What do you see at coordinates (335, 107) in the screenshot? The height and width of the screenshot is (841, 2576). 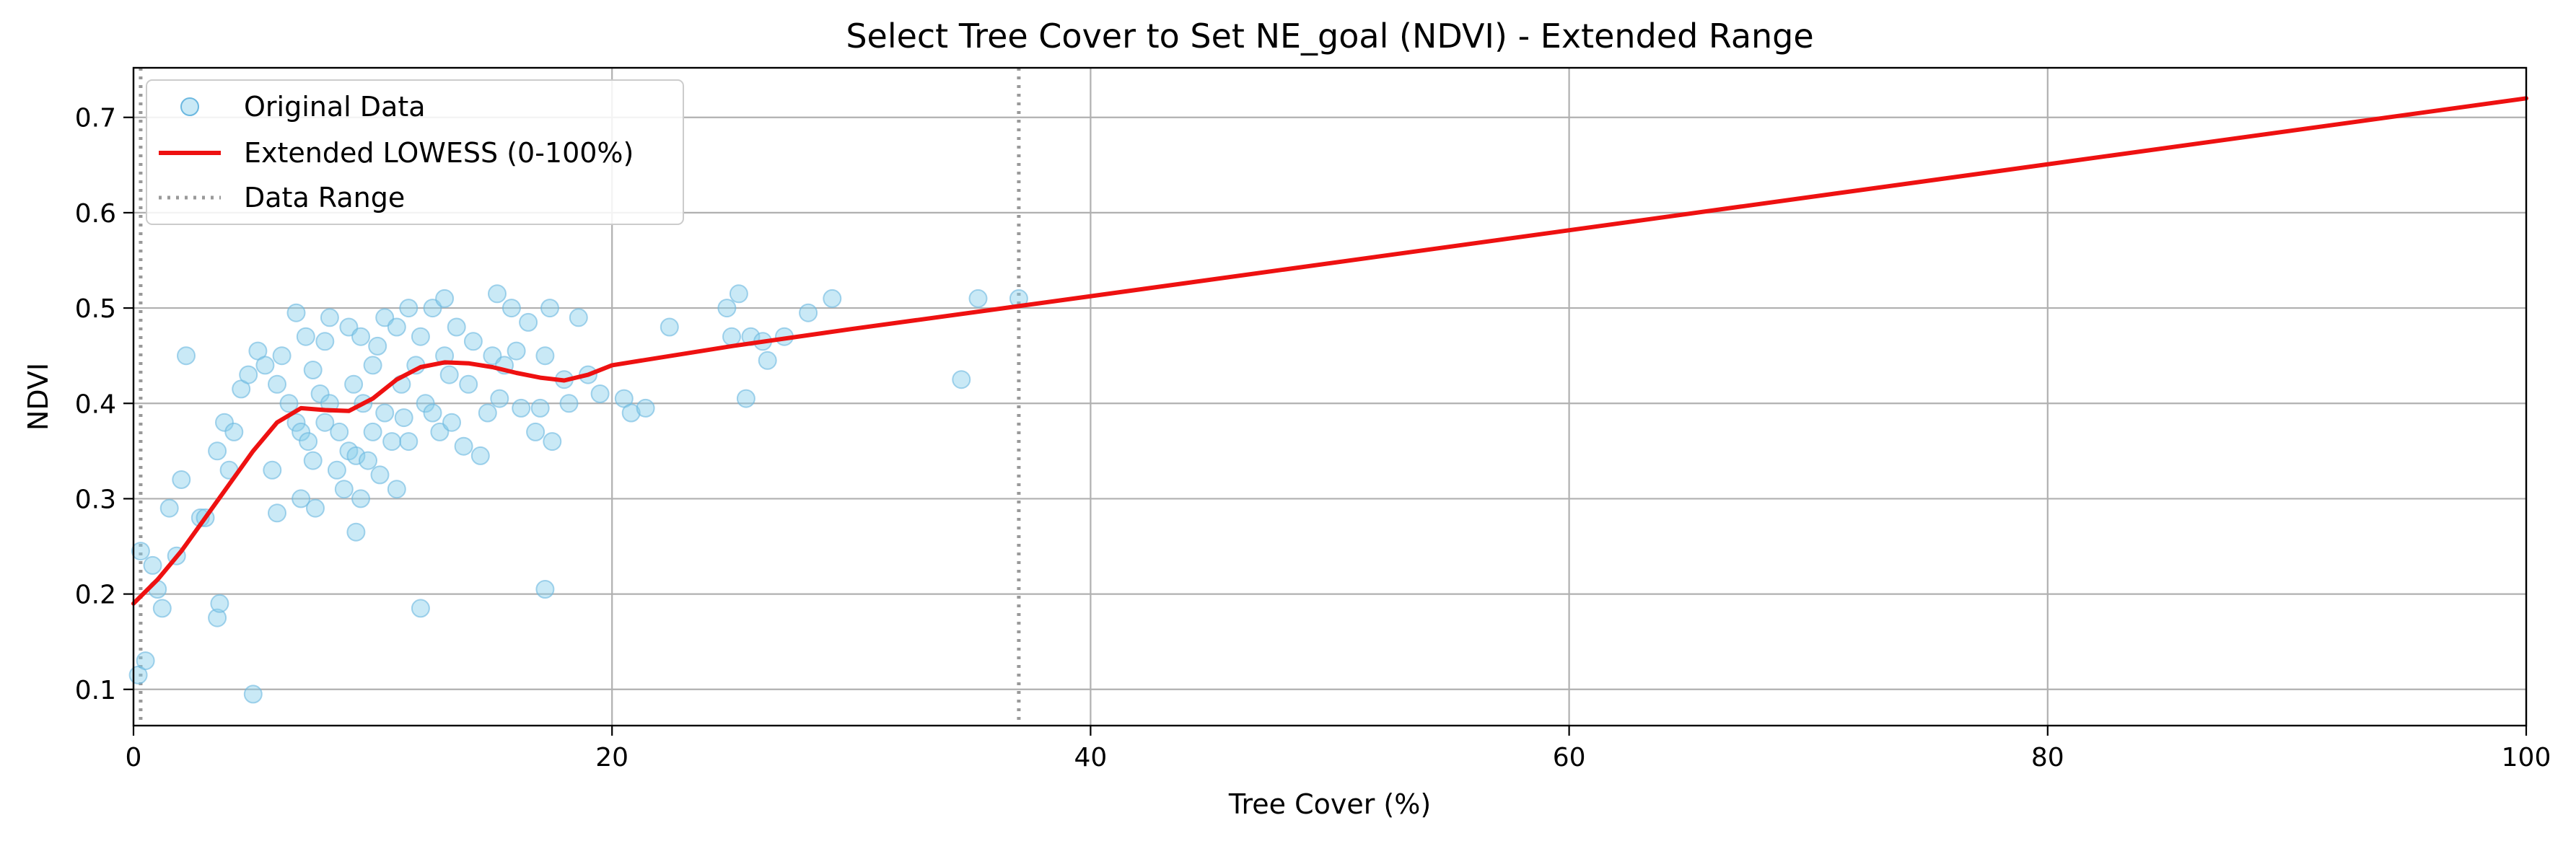 I see `legend-label-original-data: Original Data` at bounding box center [335, 107].